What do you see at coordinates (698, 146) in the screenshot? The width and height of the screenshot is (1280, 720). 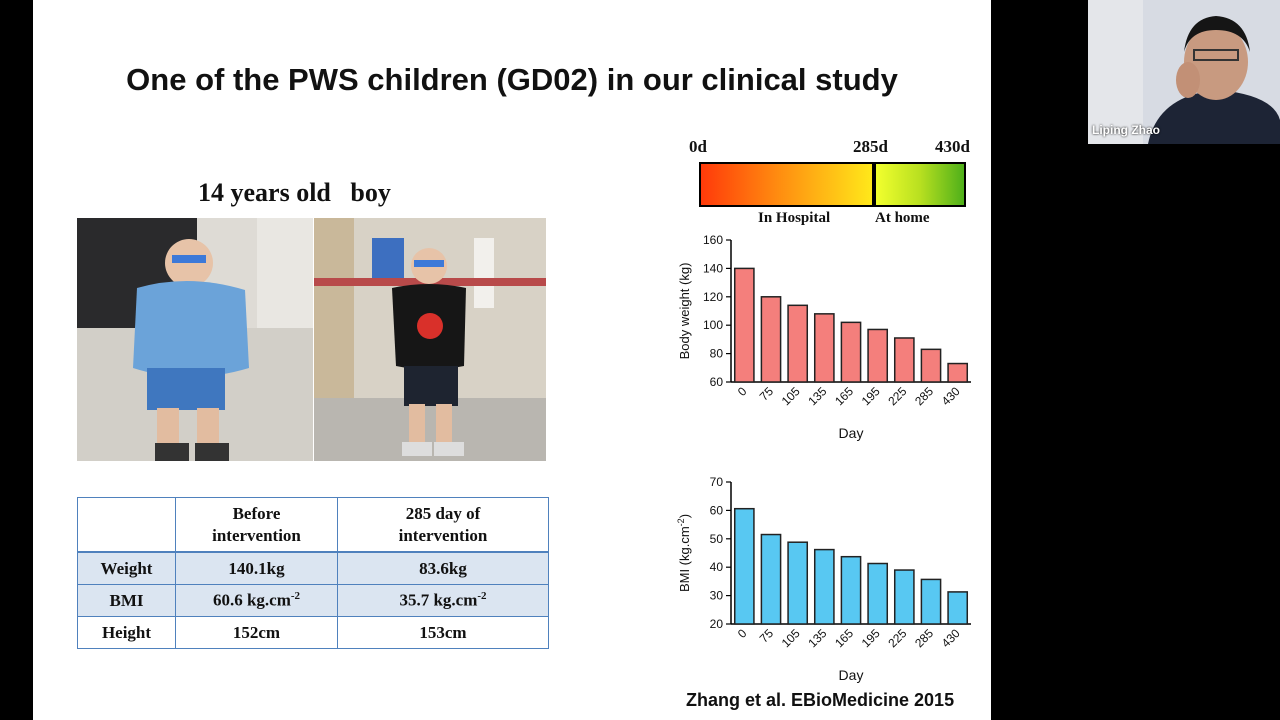 I see `timeline-start-label: 0d` at bounding box center [698, 146].